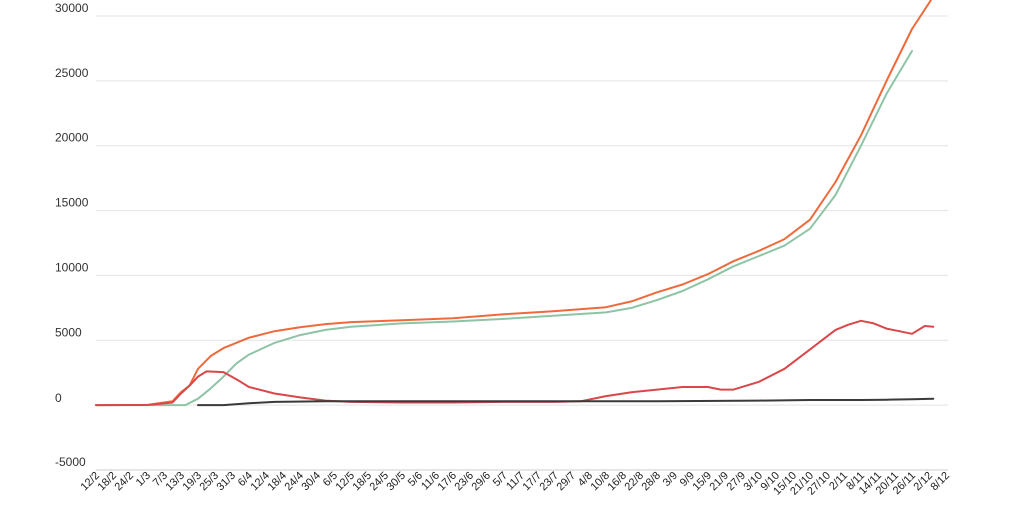  Describe the element at coordinates (70, 462) in the screenshot. I see `y-tick-label: -5000` at that location.